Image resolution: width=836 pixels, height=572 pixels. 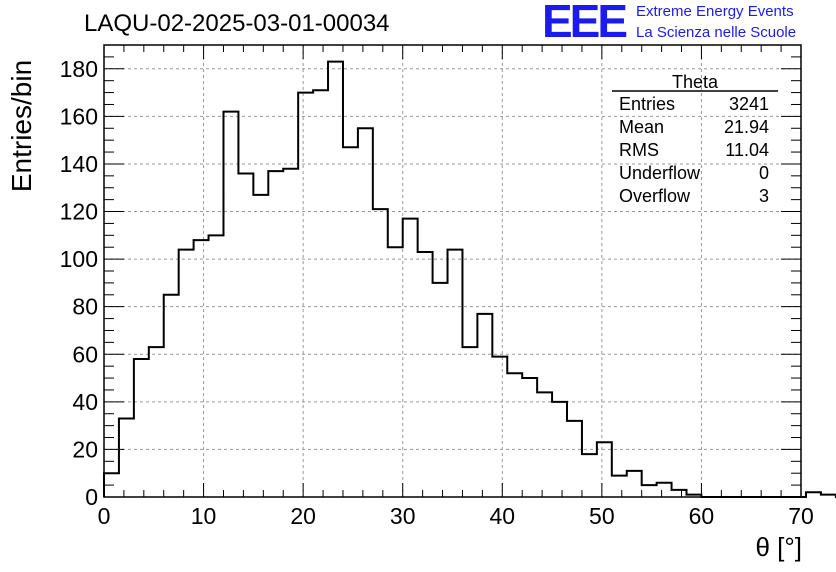 What do you see at coordinates (639, 150) in the screenshot?
I see `stats-row-label: RMS` at bounding box center [639, 150].